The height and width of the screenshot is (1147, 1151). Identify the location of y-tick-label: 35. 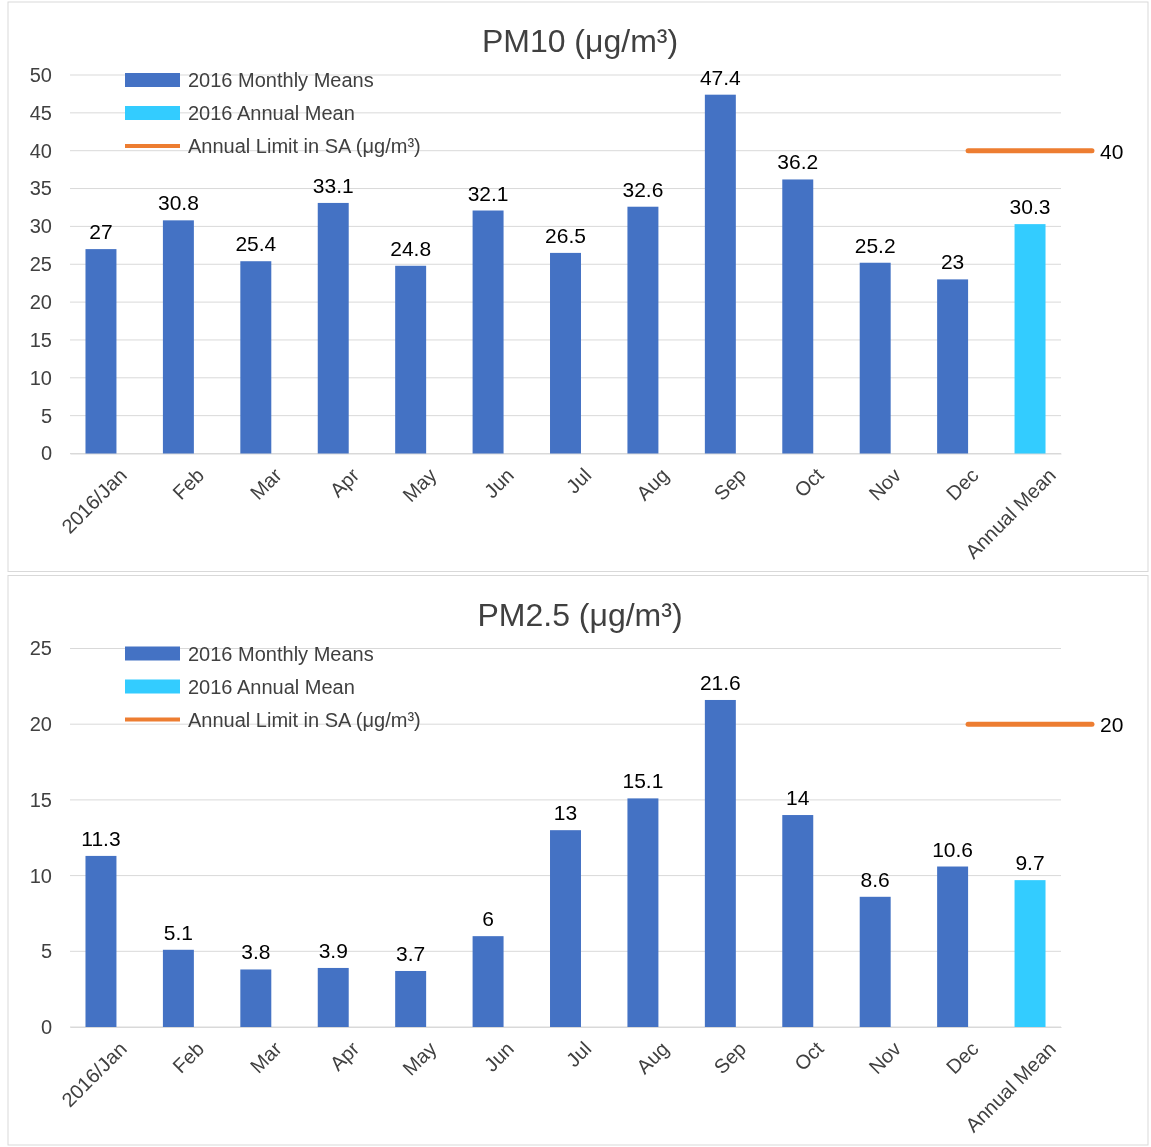
(40, 188).